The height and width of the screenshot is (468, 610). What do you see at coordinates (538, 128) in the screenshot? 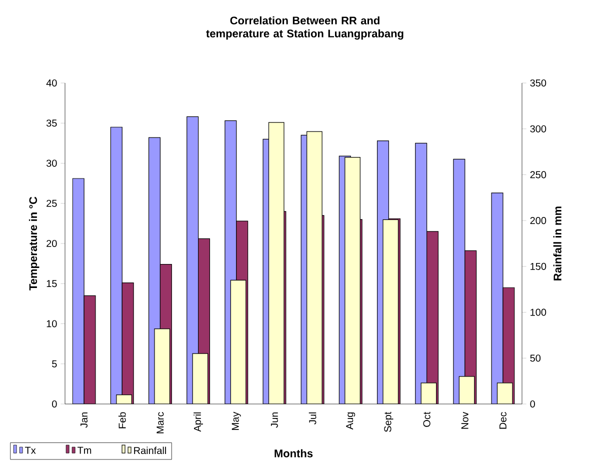
I see `y2-tick-label: 300` at bounding box center [538, 128].